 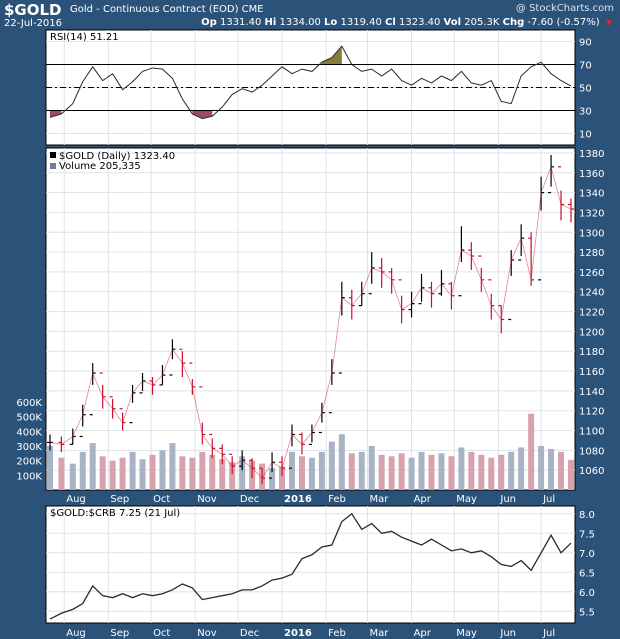 I want to click on price-tick-label: 1140, so click(x=591, y=392).